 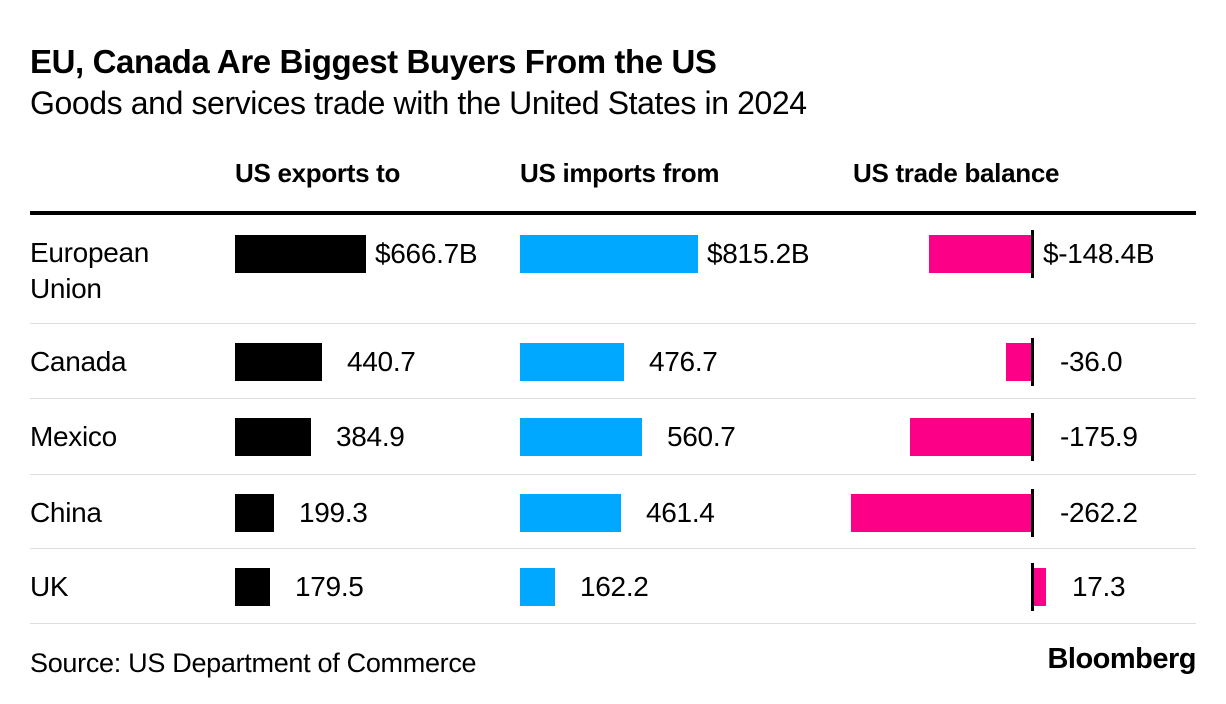 I want to click on imports-value-mexico: 560.7, so click(x=701, y=436).